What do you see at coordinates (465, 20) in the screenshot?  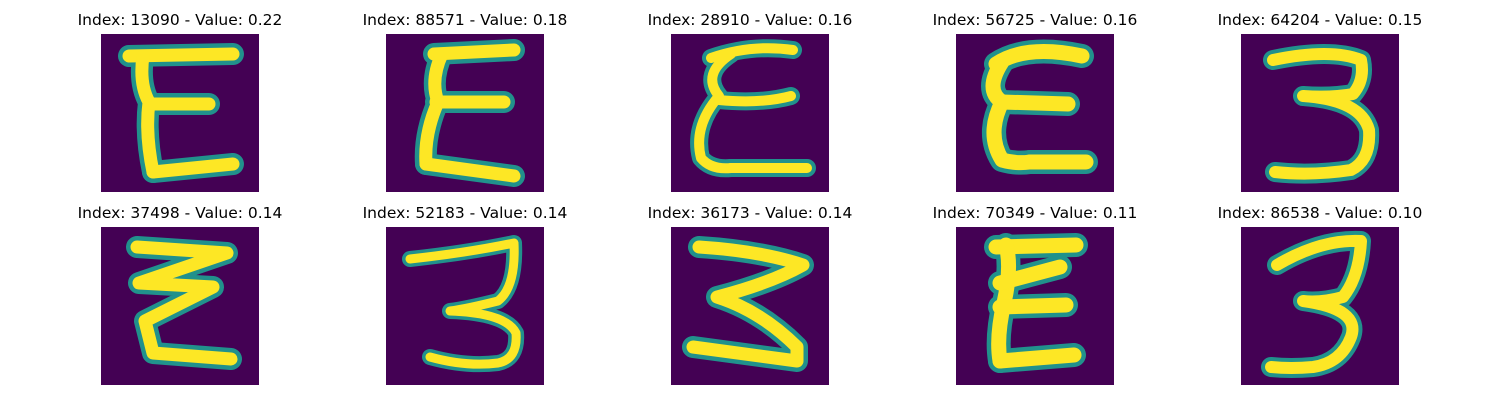 I see `panel-title: Index: 88571 - Value: 0.18` at bounding box center [465, 20].